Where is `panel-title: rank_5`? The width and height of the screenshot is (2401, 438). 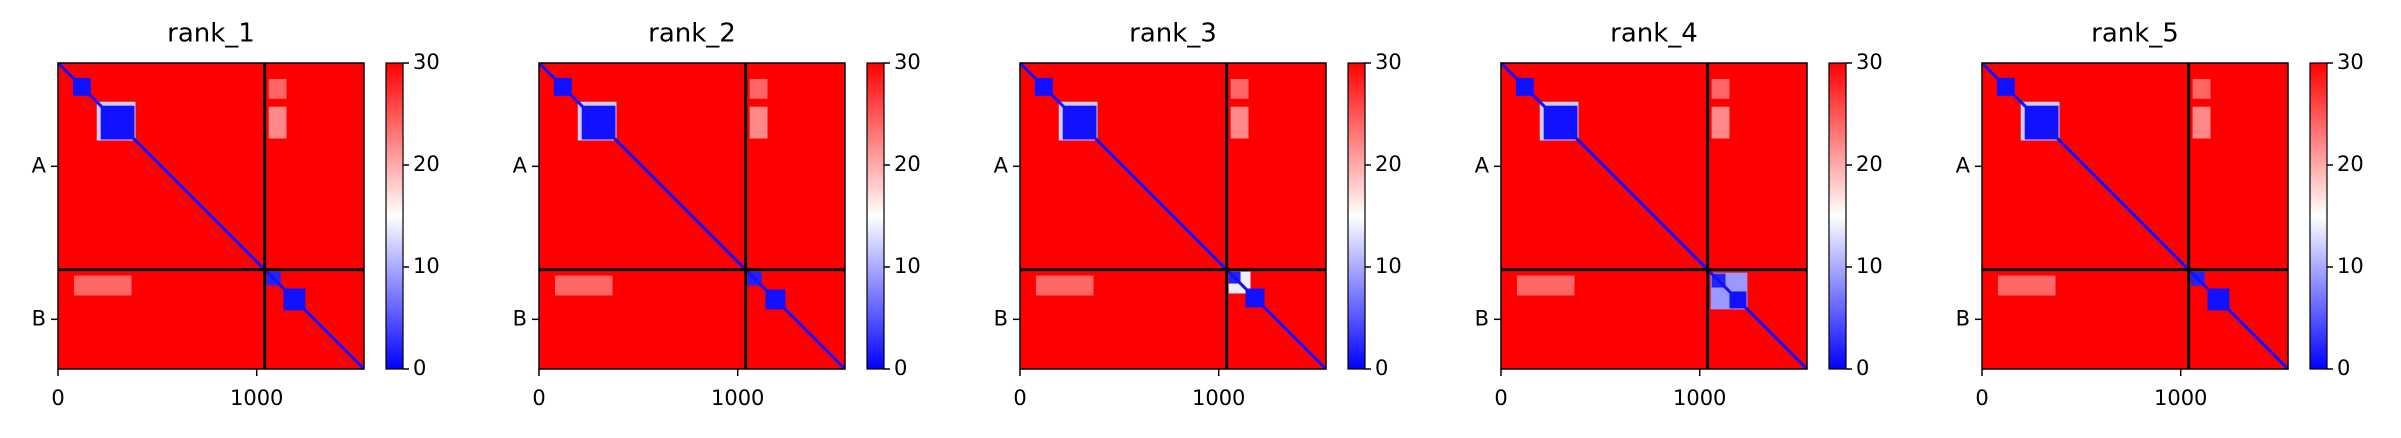 panel-title: rank_5 is located at coordinates (2135, 34).